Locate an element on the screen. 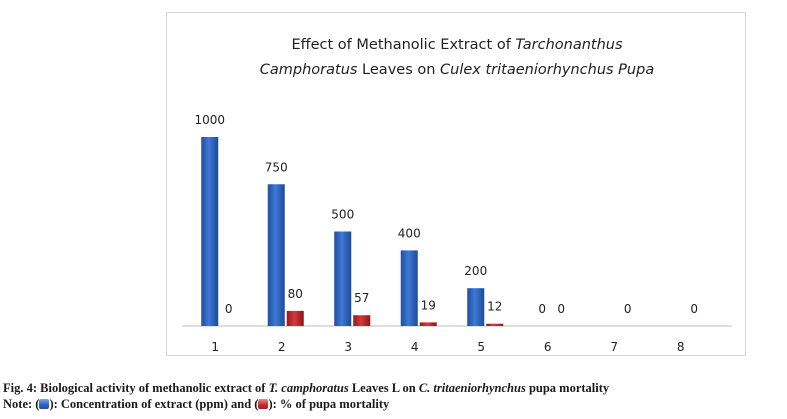  x-tick-label: 4 is located at coordinates (415, 347).